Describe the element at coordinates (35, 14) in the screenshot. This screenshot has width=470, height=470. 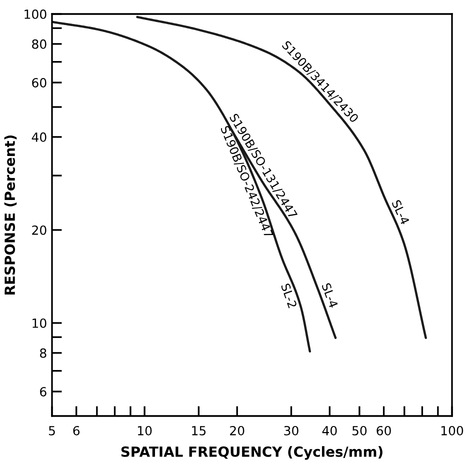
I see `y-tick-label: 100` at that location.